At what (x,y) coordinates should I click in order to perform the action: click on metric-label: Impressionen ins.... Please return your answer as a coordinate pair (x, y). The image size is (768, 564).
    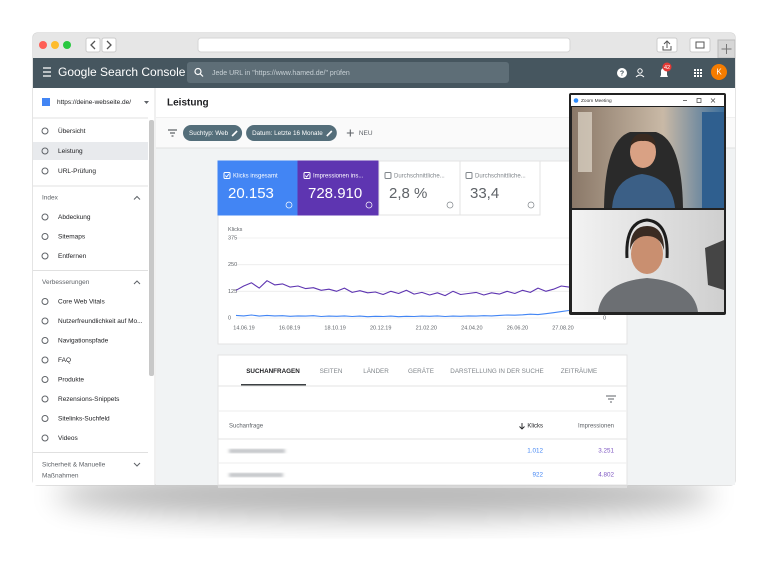
    Looking at the image, I should click on (338, 177).